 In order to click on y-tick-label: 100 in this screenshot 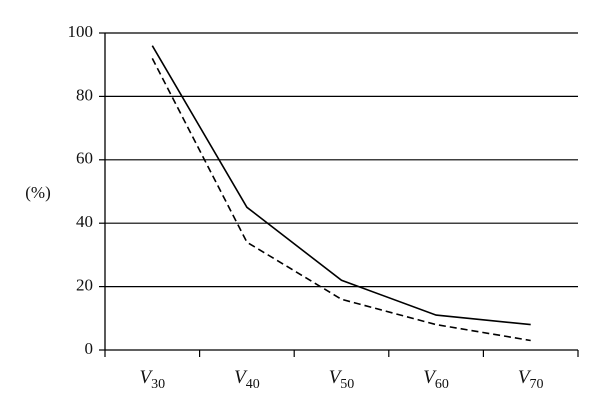, I will do `click(81, 31)`.